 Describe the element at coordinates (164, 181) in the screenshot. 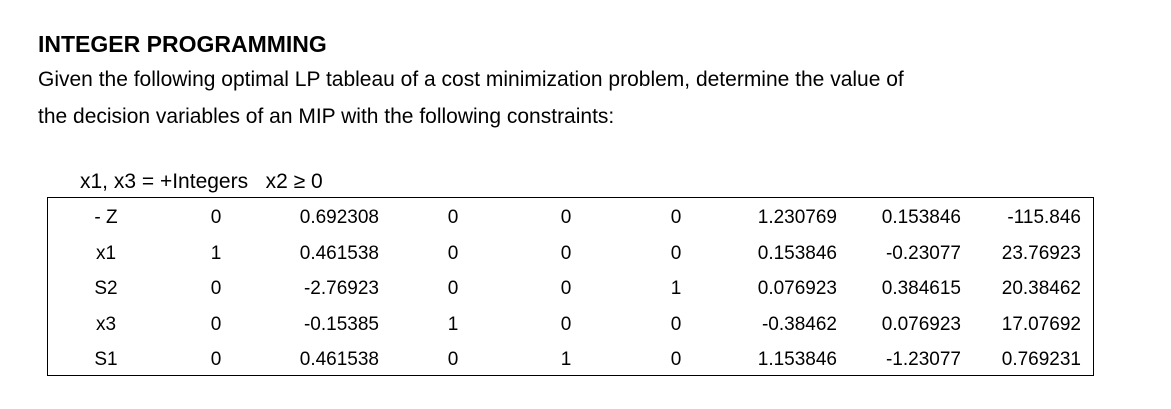

I see `integer-constraint: x1, x3 = +Integers` at that location.